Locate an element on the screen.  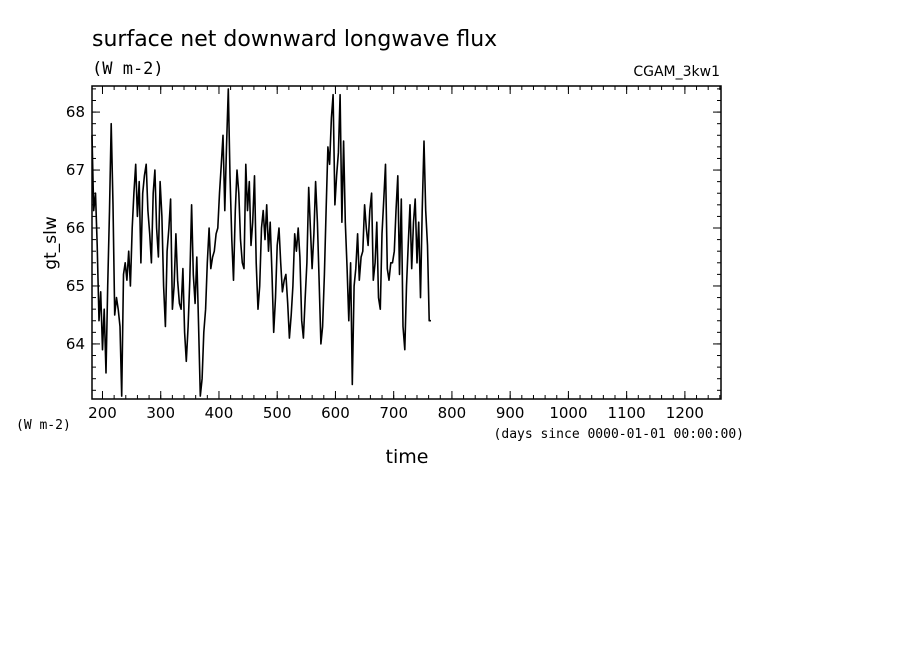
y-tick-label: 65 is located at coordinates (75, 286).